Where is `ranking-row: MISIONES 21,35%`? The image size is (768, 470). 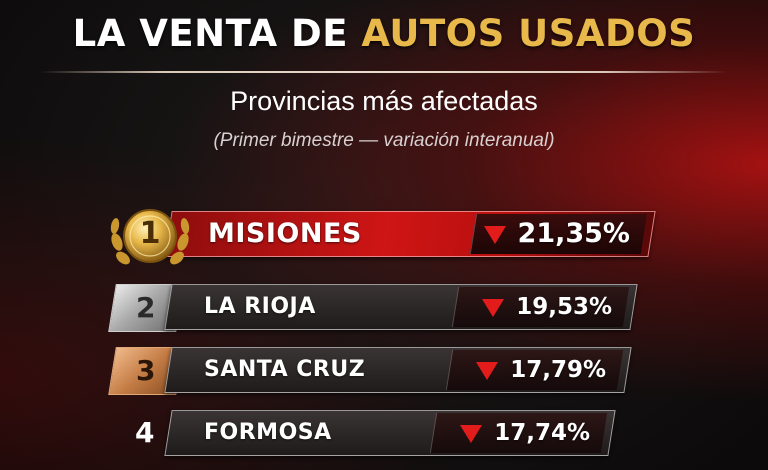
ranking-row: MISIONES 21,35% is located at coordinates (410, 234).